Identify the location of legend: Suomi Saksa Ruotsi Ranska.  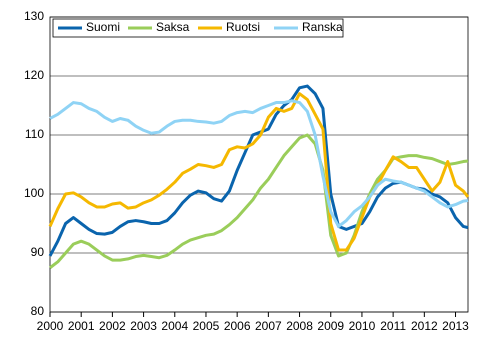
(198, 28).